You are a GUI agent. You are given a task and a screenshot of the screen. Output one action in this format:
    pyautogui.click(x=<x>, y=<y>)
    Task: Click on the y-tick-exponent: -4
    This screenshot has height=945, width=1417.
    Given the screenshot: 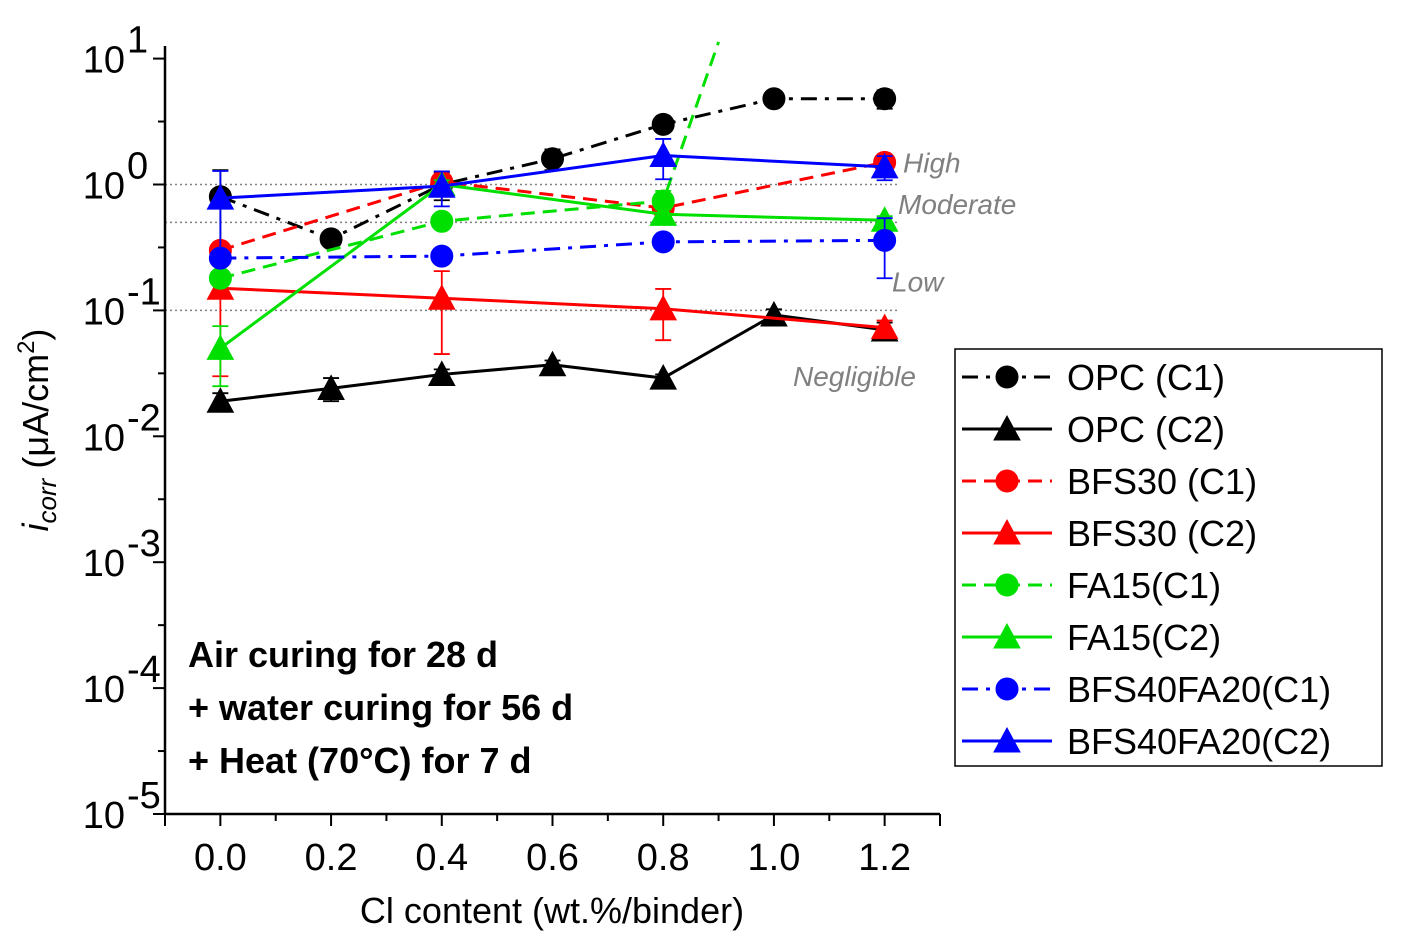 What is the action you would take?
    pyautogui.click(x=144, y=670)
    